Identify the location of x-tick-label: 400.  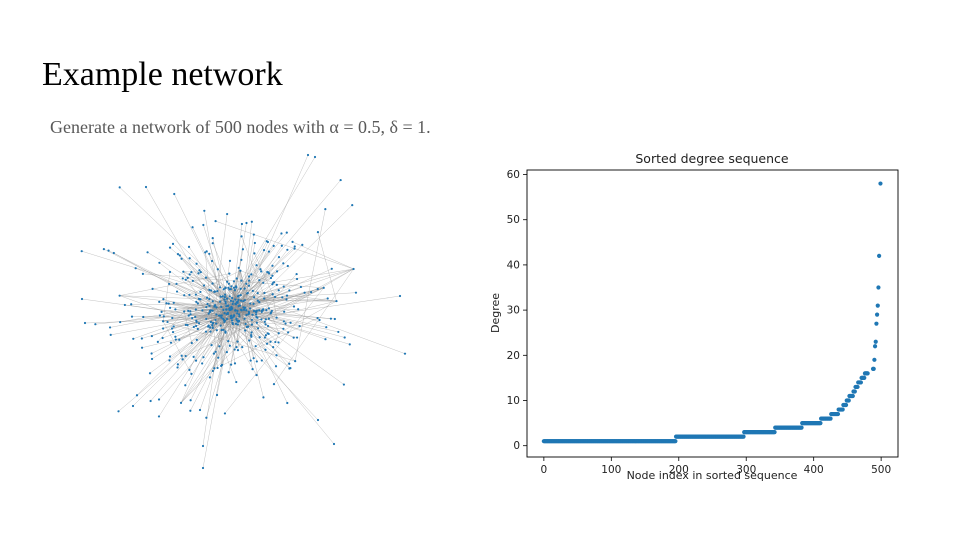
(814, 470).